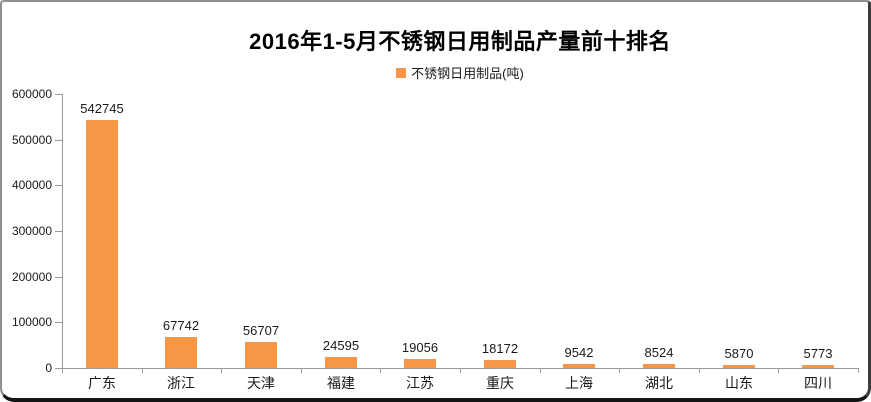  What do you see at coordinates (739, 383) in the screenshot?
I see `x-axis-category-label: 山东` at bounding box center [739, 383].